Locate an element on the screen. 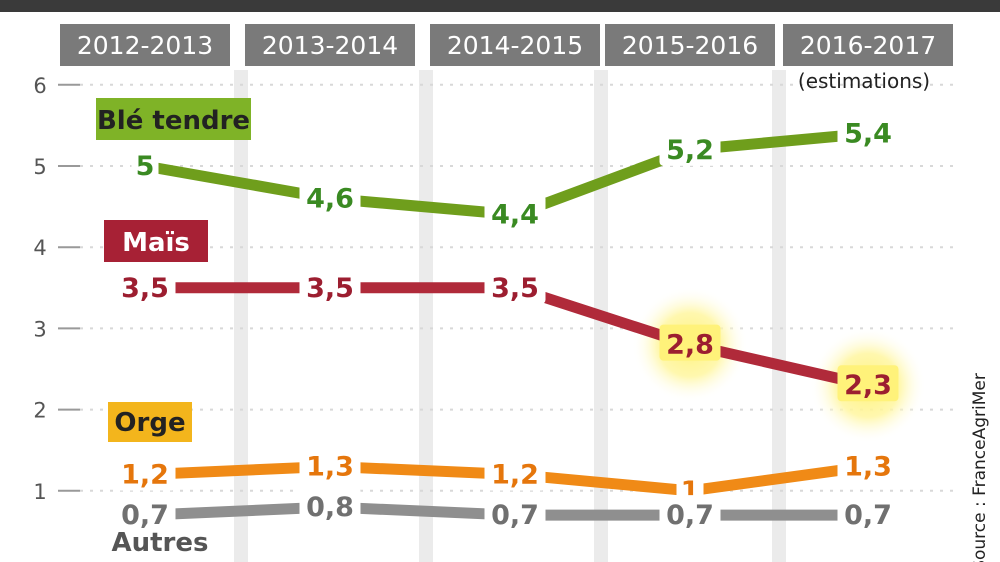 The width and height of the screenshot is (1000, 562). data-label: 4,6 is located at coordinates (330, 198).